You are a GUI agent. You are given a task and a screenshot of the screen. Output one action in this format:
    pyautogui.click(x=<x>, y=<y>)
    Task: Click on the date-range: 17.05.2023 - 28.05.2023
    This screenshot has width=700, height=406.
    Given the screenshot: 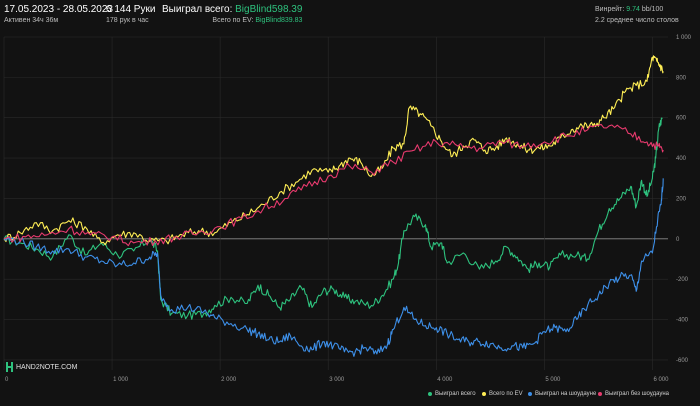 What is the action you would take?
    pyautogui.click(x=58, y=9)
    